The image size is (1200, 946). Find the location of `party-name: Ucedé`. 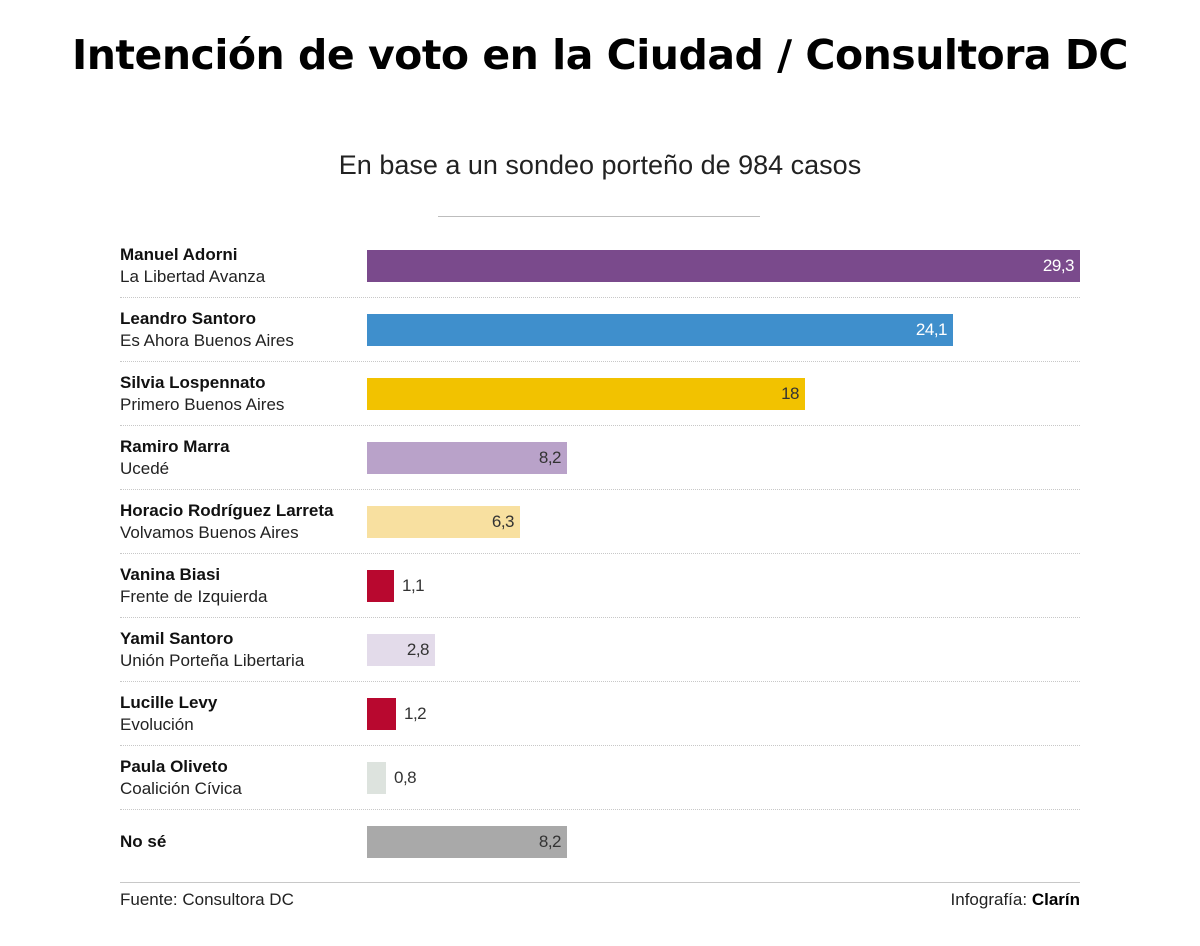

party-name: Ucedé is located at coordinates (145, 468).